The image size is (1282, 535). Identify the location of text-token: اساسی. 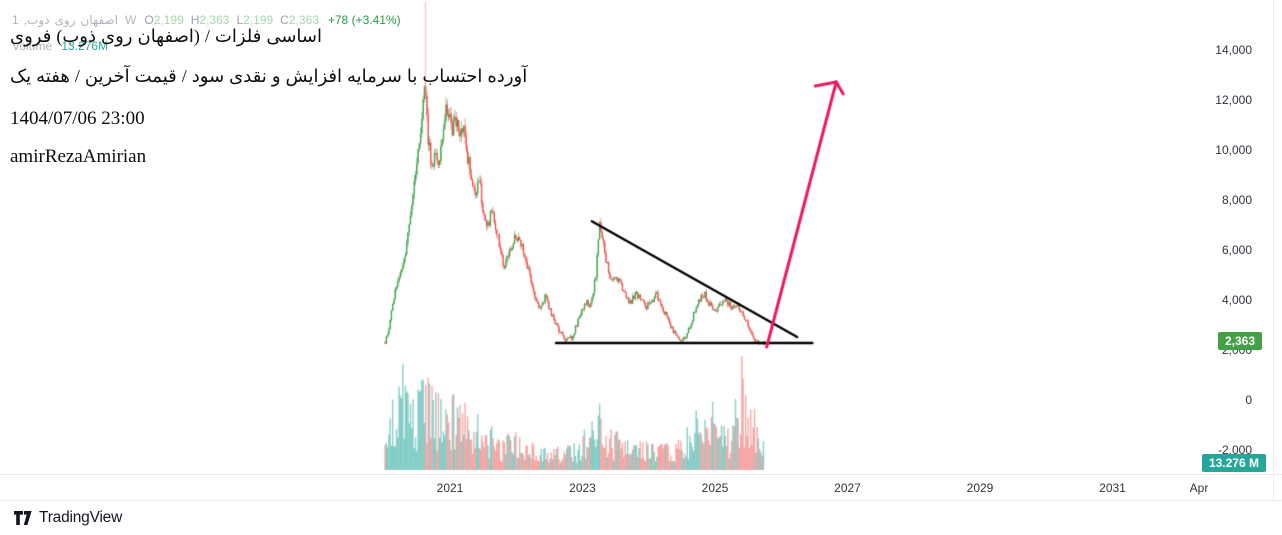
(294, 36).